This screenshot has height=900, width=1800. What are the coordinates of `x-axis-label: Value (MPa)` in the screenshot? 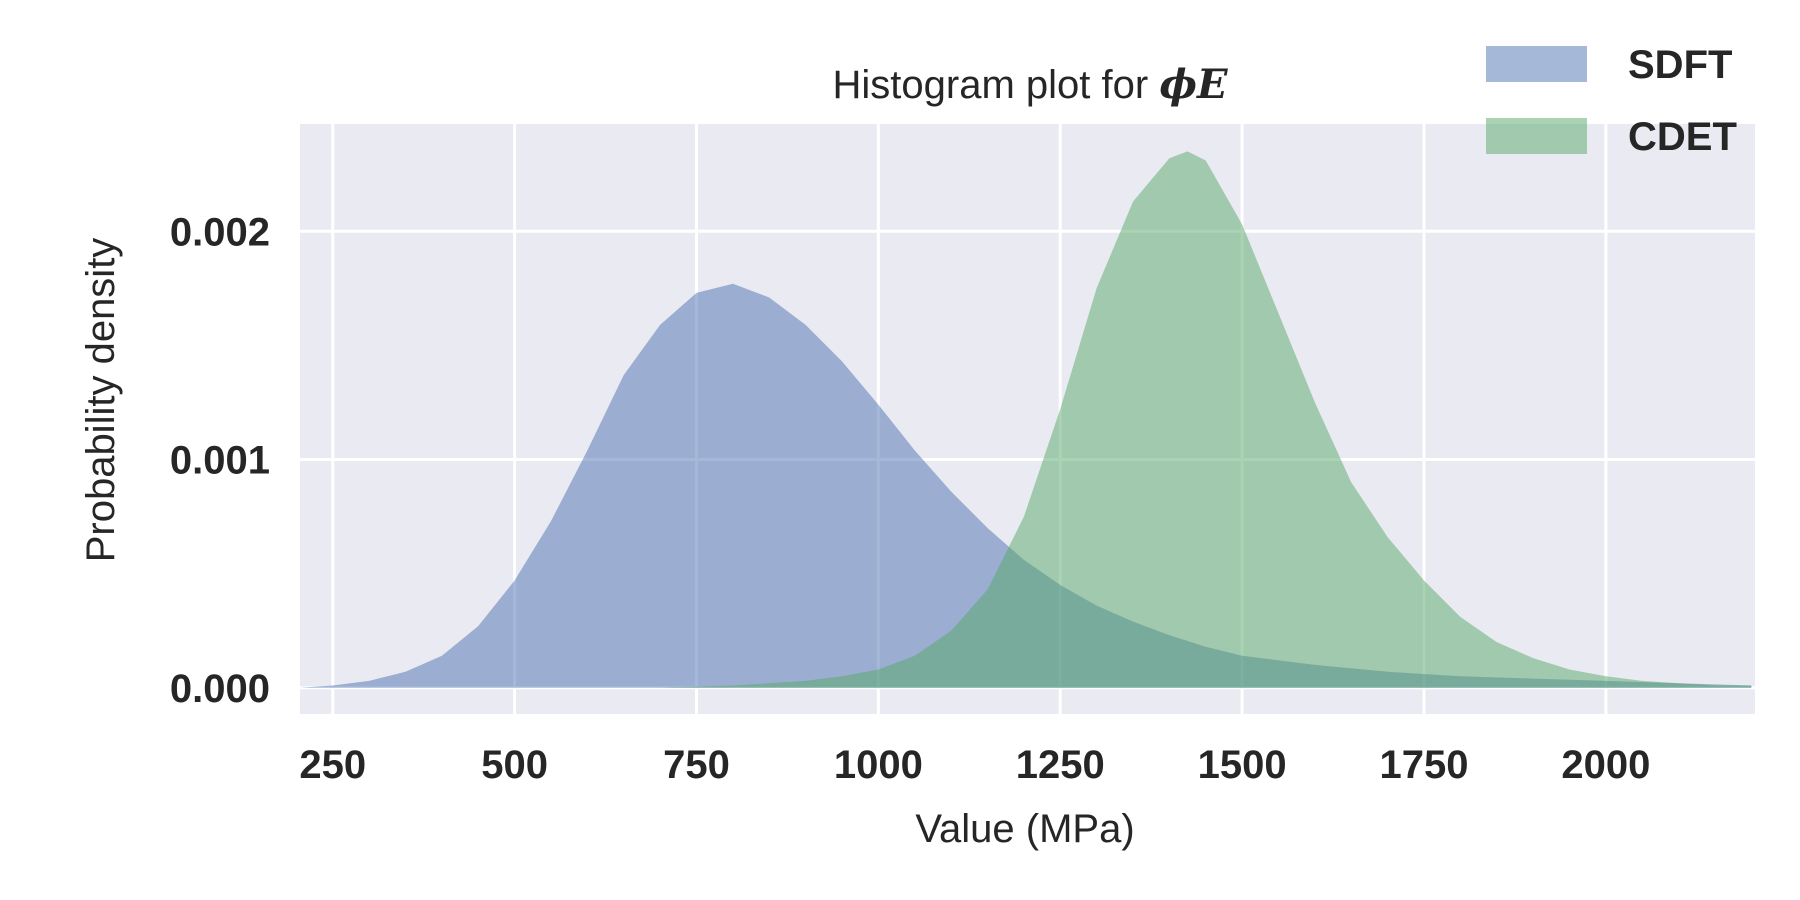 It's located at (1024, 829).